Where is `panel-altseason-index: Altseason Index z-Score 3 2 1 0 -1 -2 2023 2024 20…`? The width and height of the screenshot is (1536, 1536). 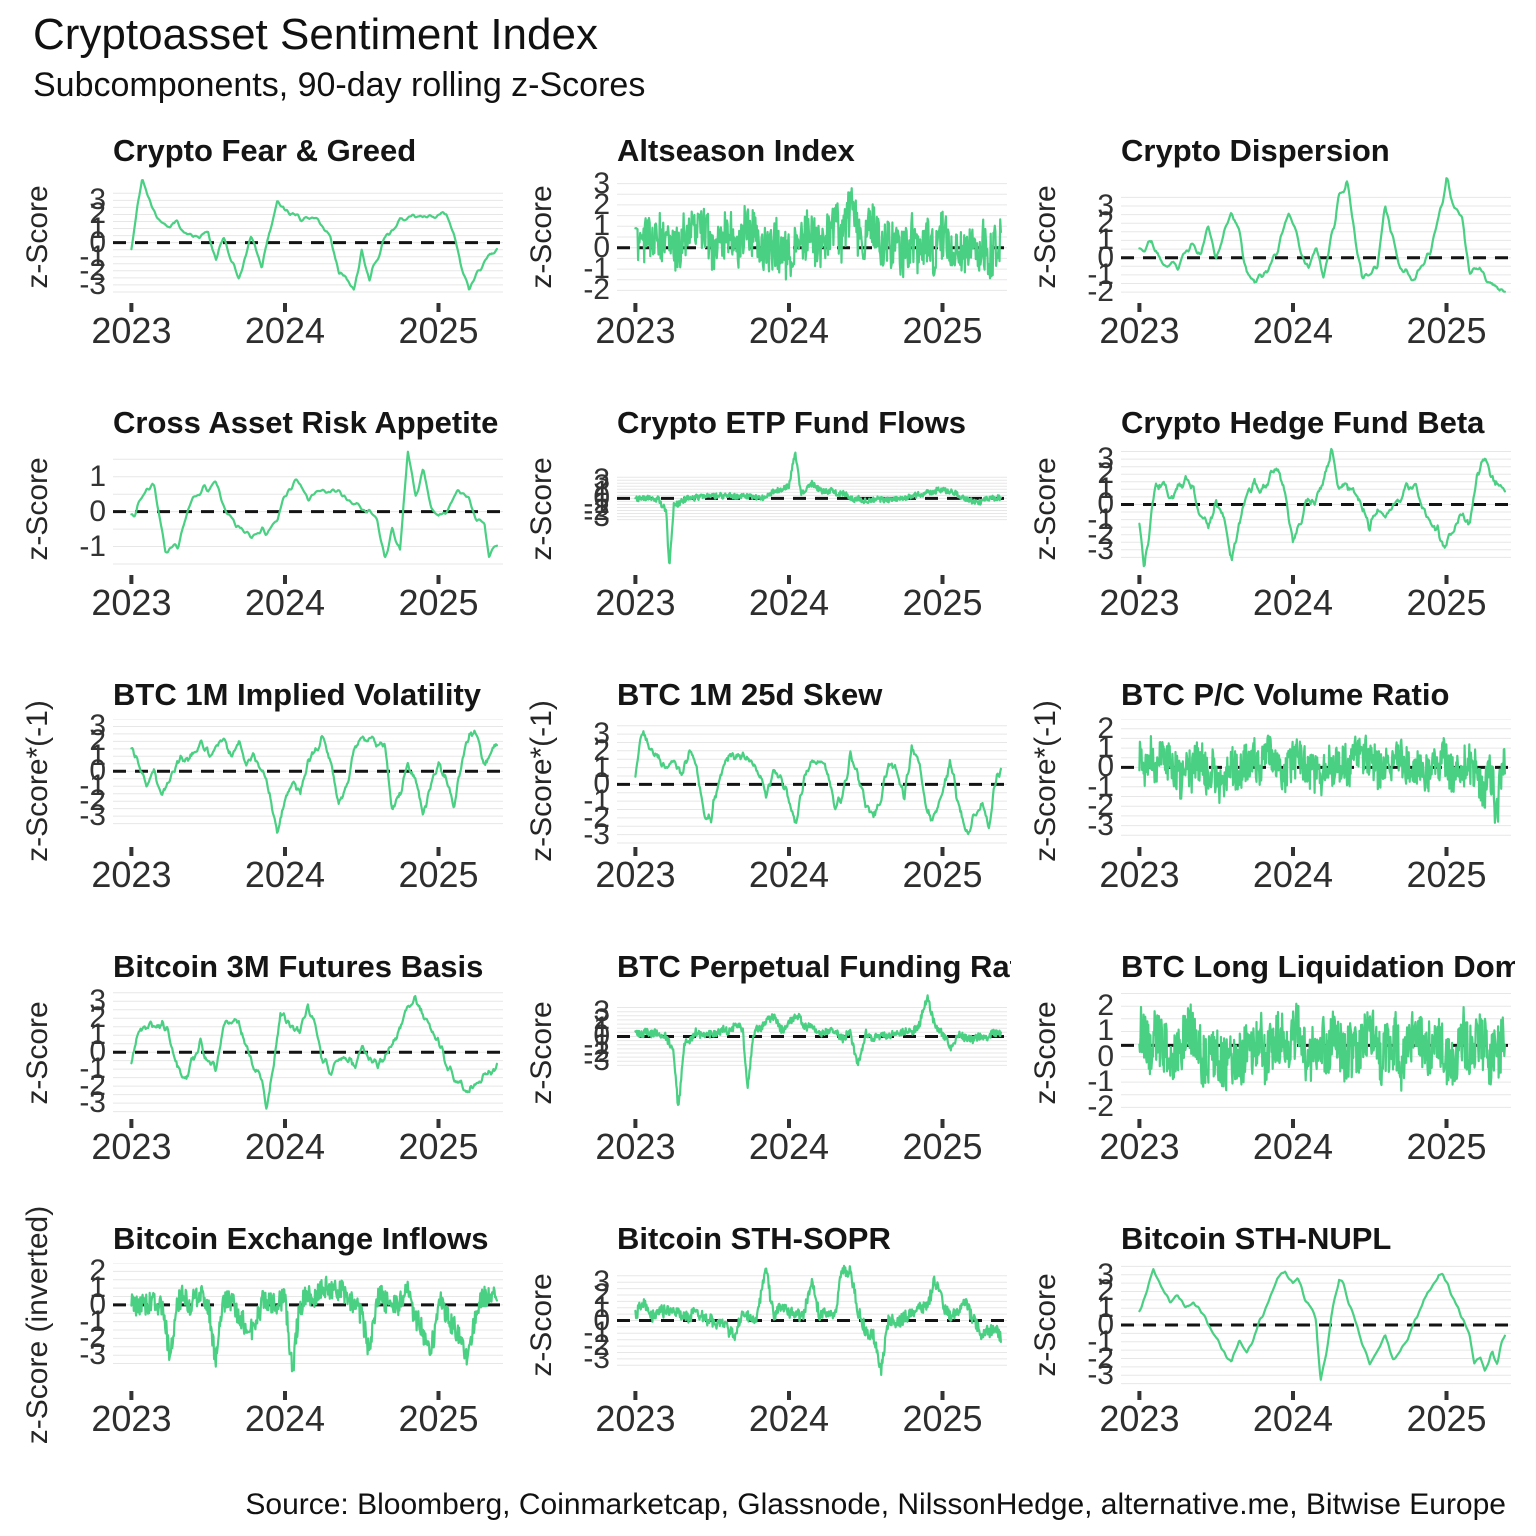
panel-altseason-index: Altseason Index z-Score 3 2 1 0 -1 -2 2023 2024 20… is located at coordinates (756, 269).